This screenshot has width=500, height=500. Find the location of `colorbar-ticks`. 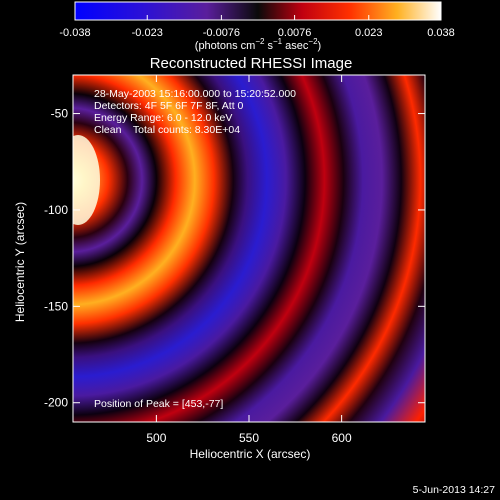

colorbar-ticks is located at coordinates (258, 17).